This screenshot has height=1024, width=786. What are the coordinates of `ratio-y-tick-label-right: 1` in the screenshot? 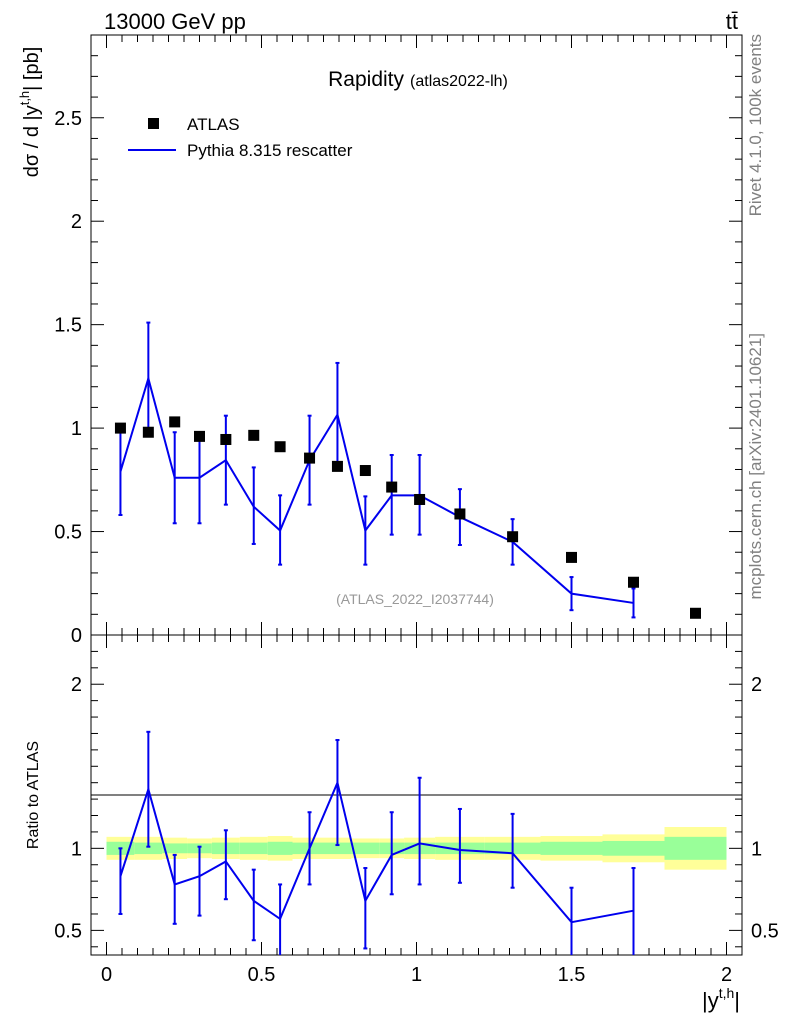 It's located at (756, 849).